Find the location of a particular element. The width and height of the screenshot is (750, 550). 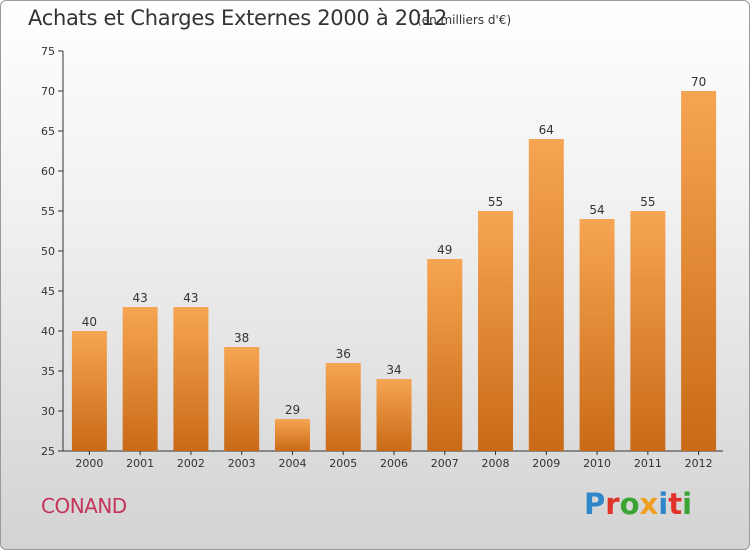

y-tick-label: 45 is located at coordinates (48, 291).